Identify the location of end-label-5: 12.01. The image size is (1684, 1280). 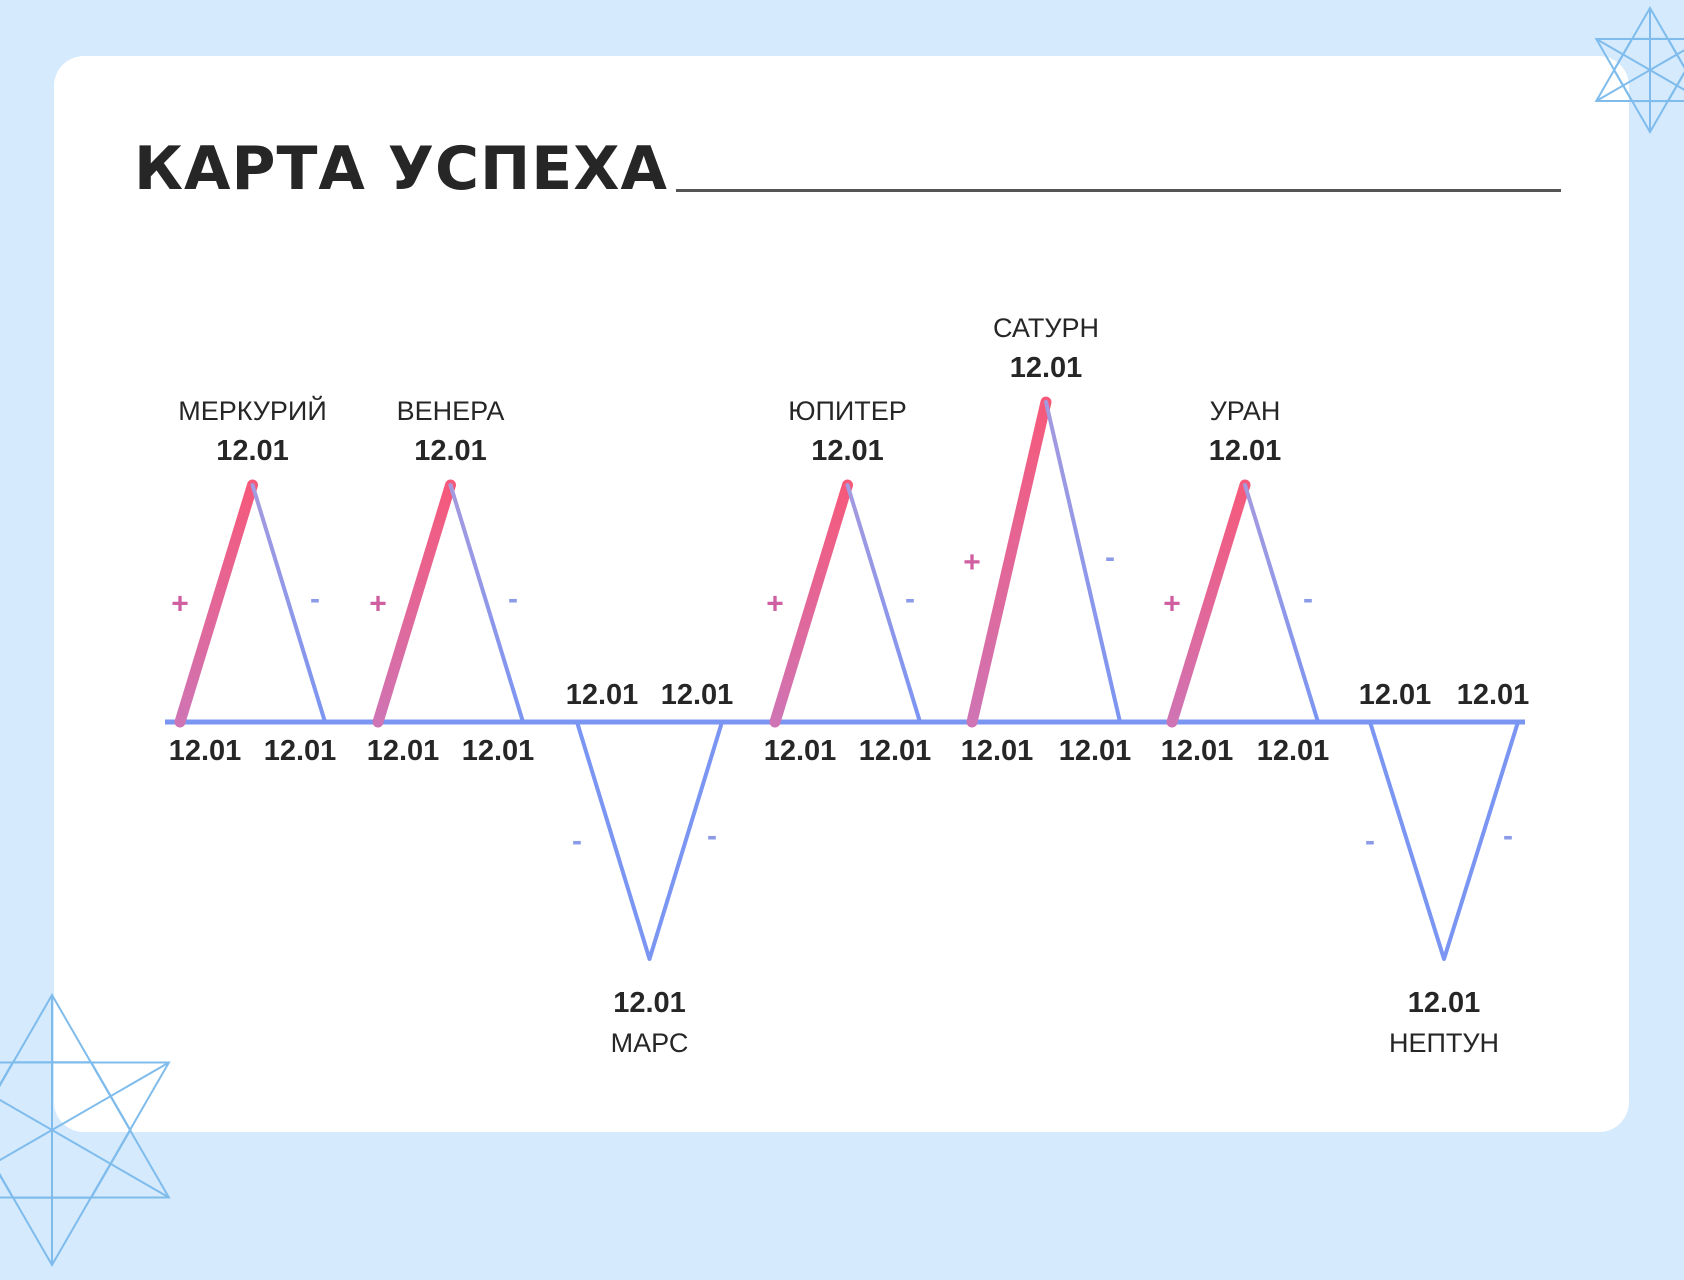
(1095, 751).